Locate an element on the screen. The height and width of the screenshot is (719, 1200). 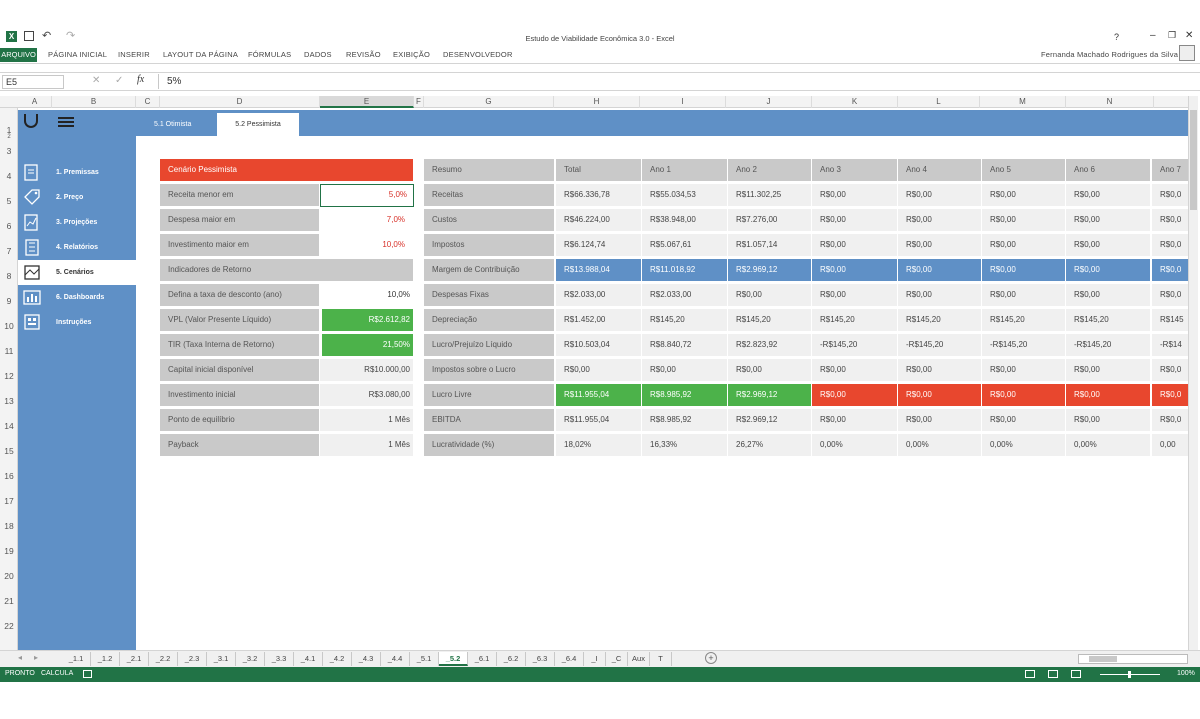
tab-revisao: REVISÃO is located at coordinates (363, 54).